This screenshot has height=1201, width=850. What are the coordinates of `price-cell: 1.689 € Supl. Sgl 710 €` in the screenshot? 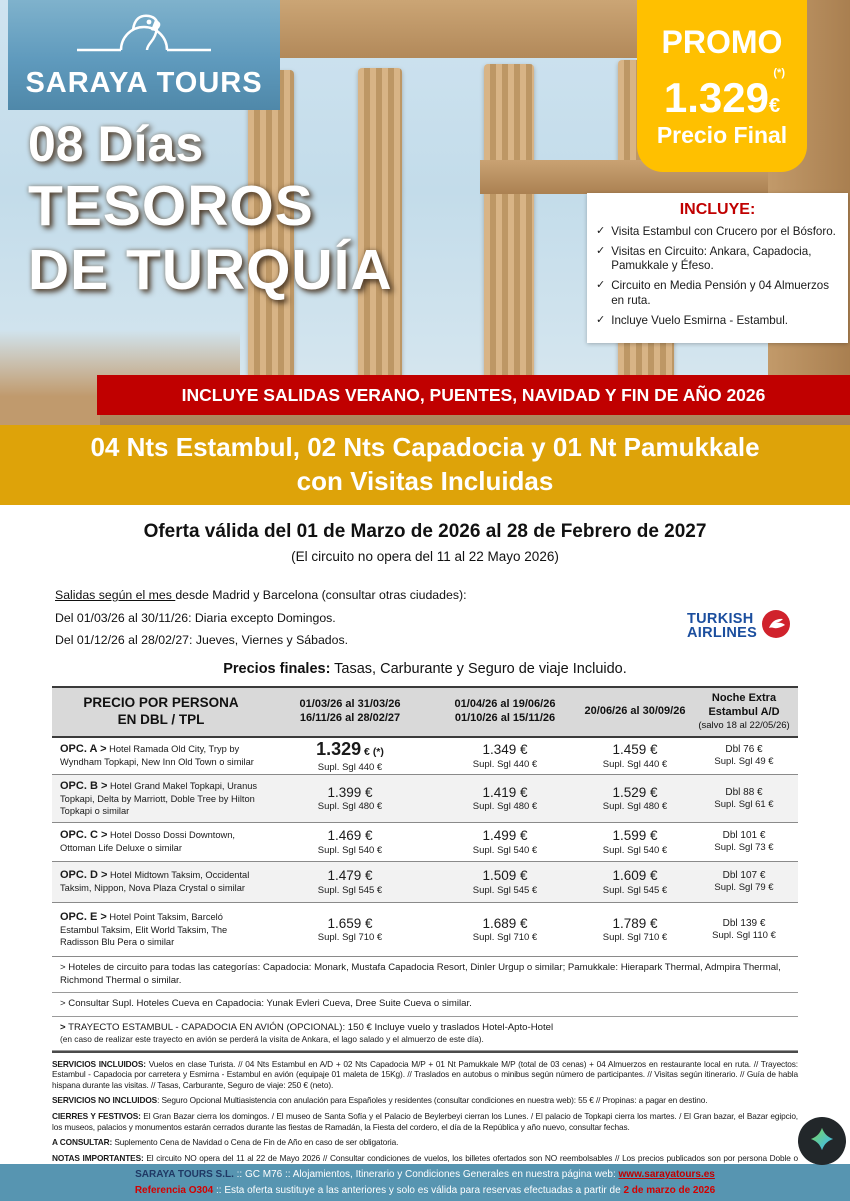 It's located at (505, 929).